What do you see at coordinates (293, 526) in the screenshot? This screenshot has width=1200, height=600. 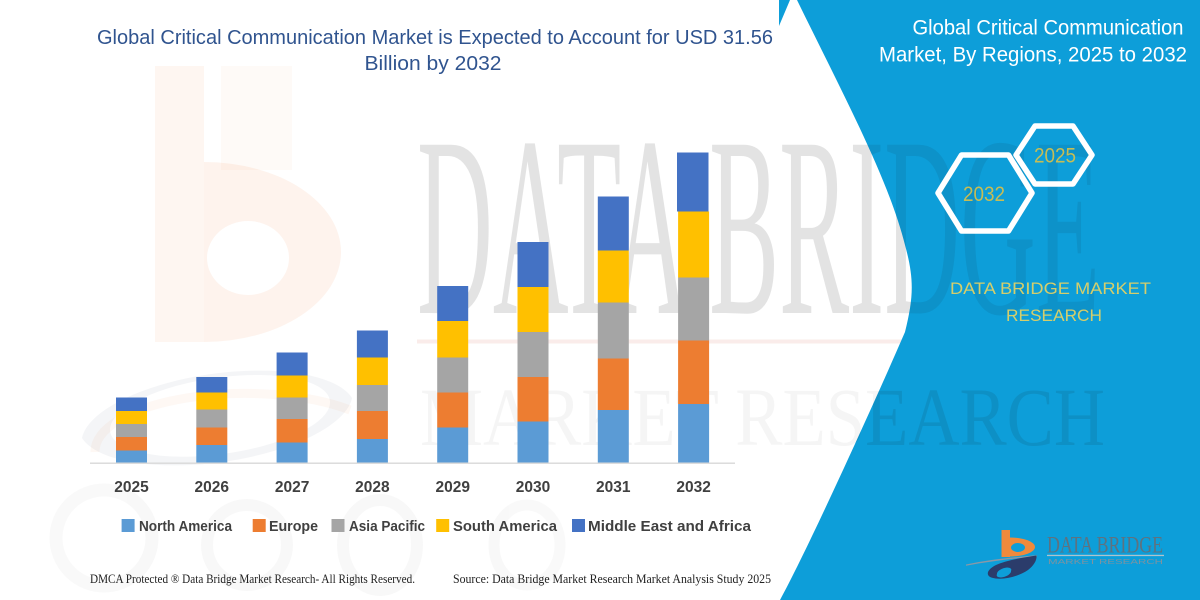 I see `svg-text: Europe` at bounding box center [293, 526].